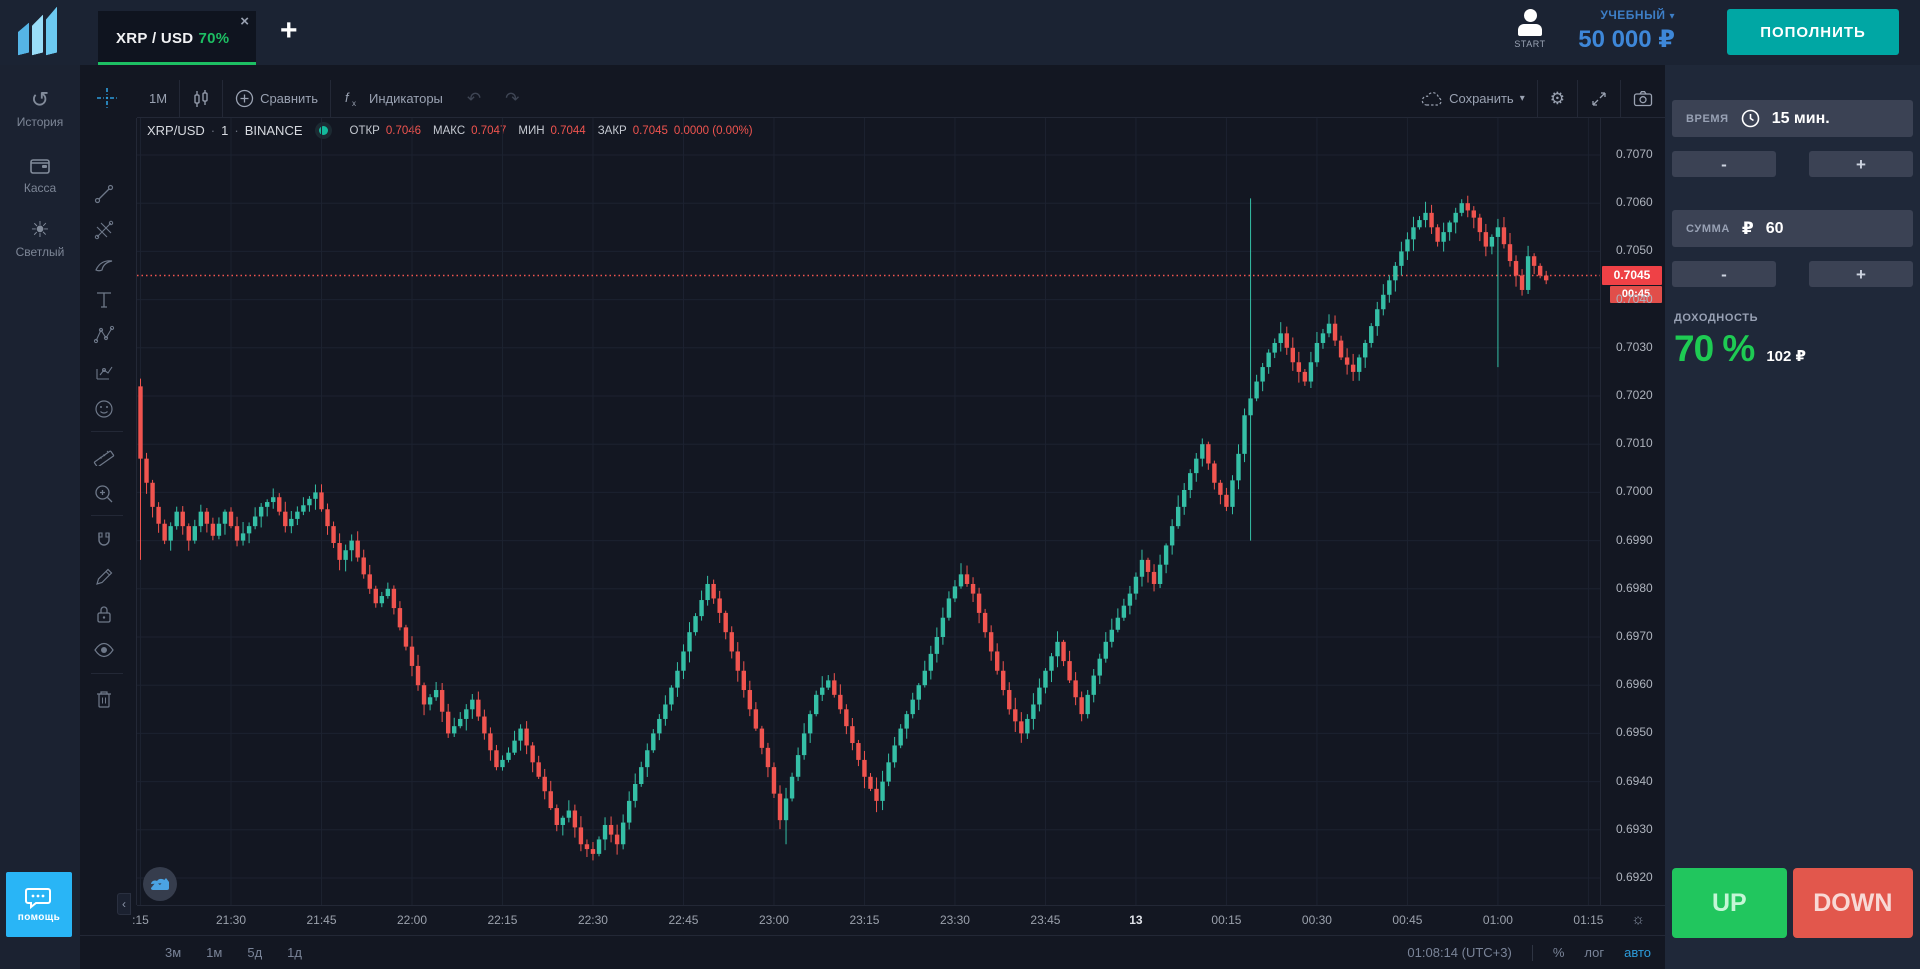 Image resolution: width=1920 pixels, height=969 pixels. I want to click on clock-icon, so click(1750, 118).